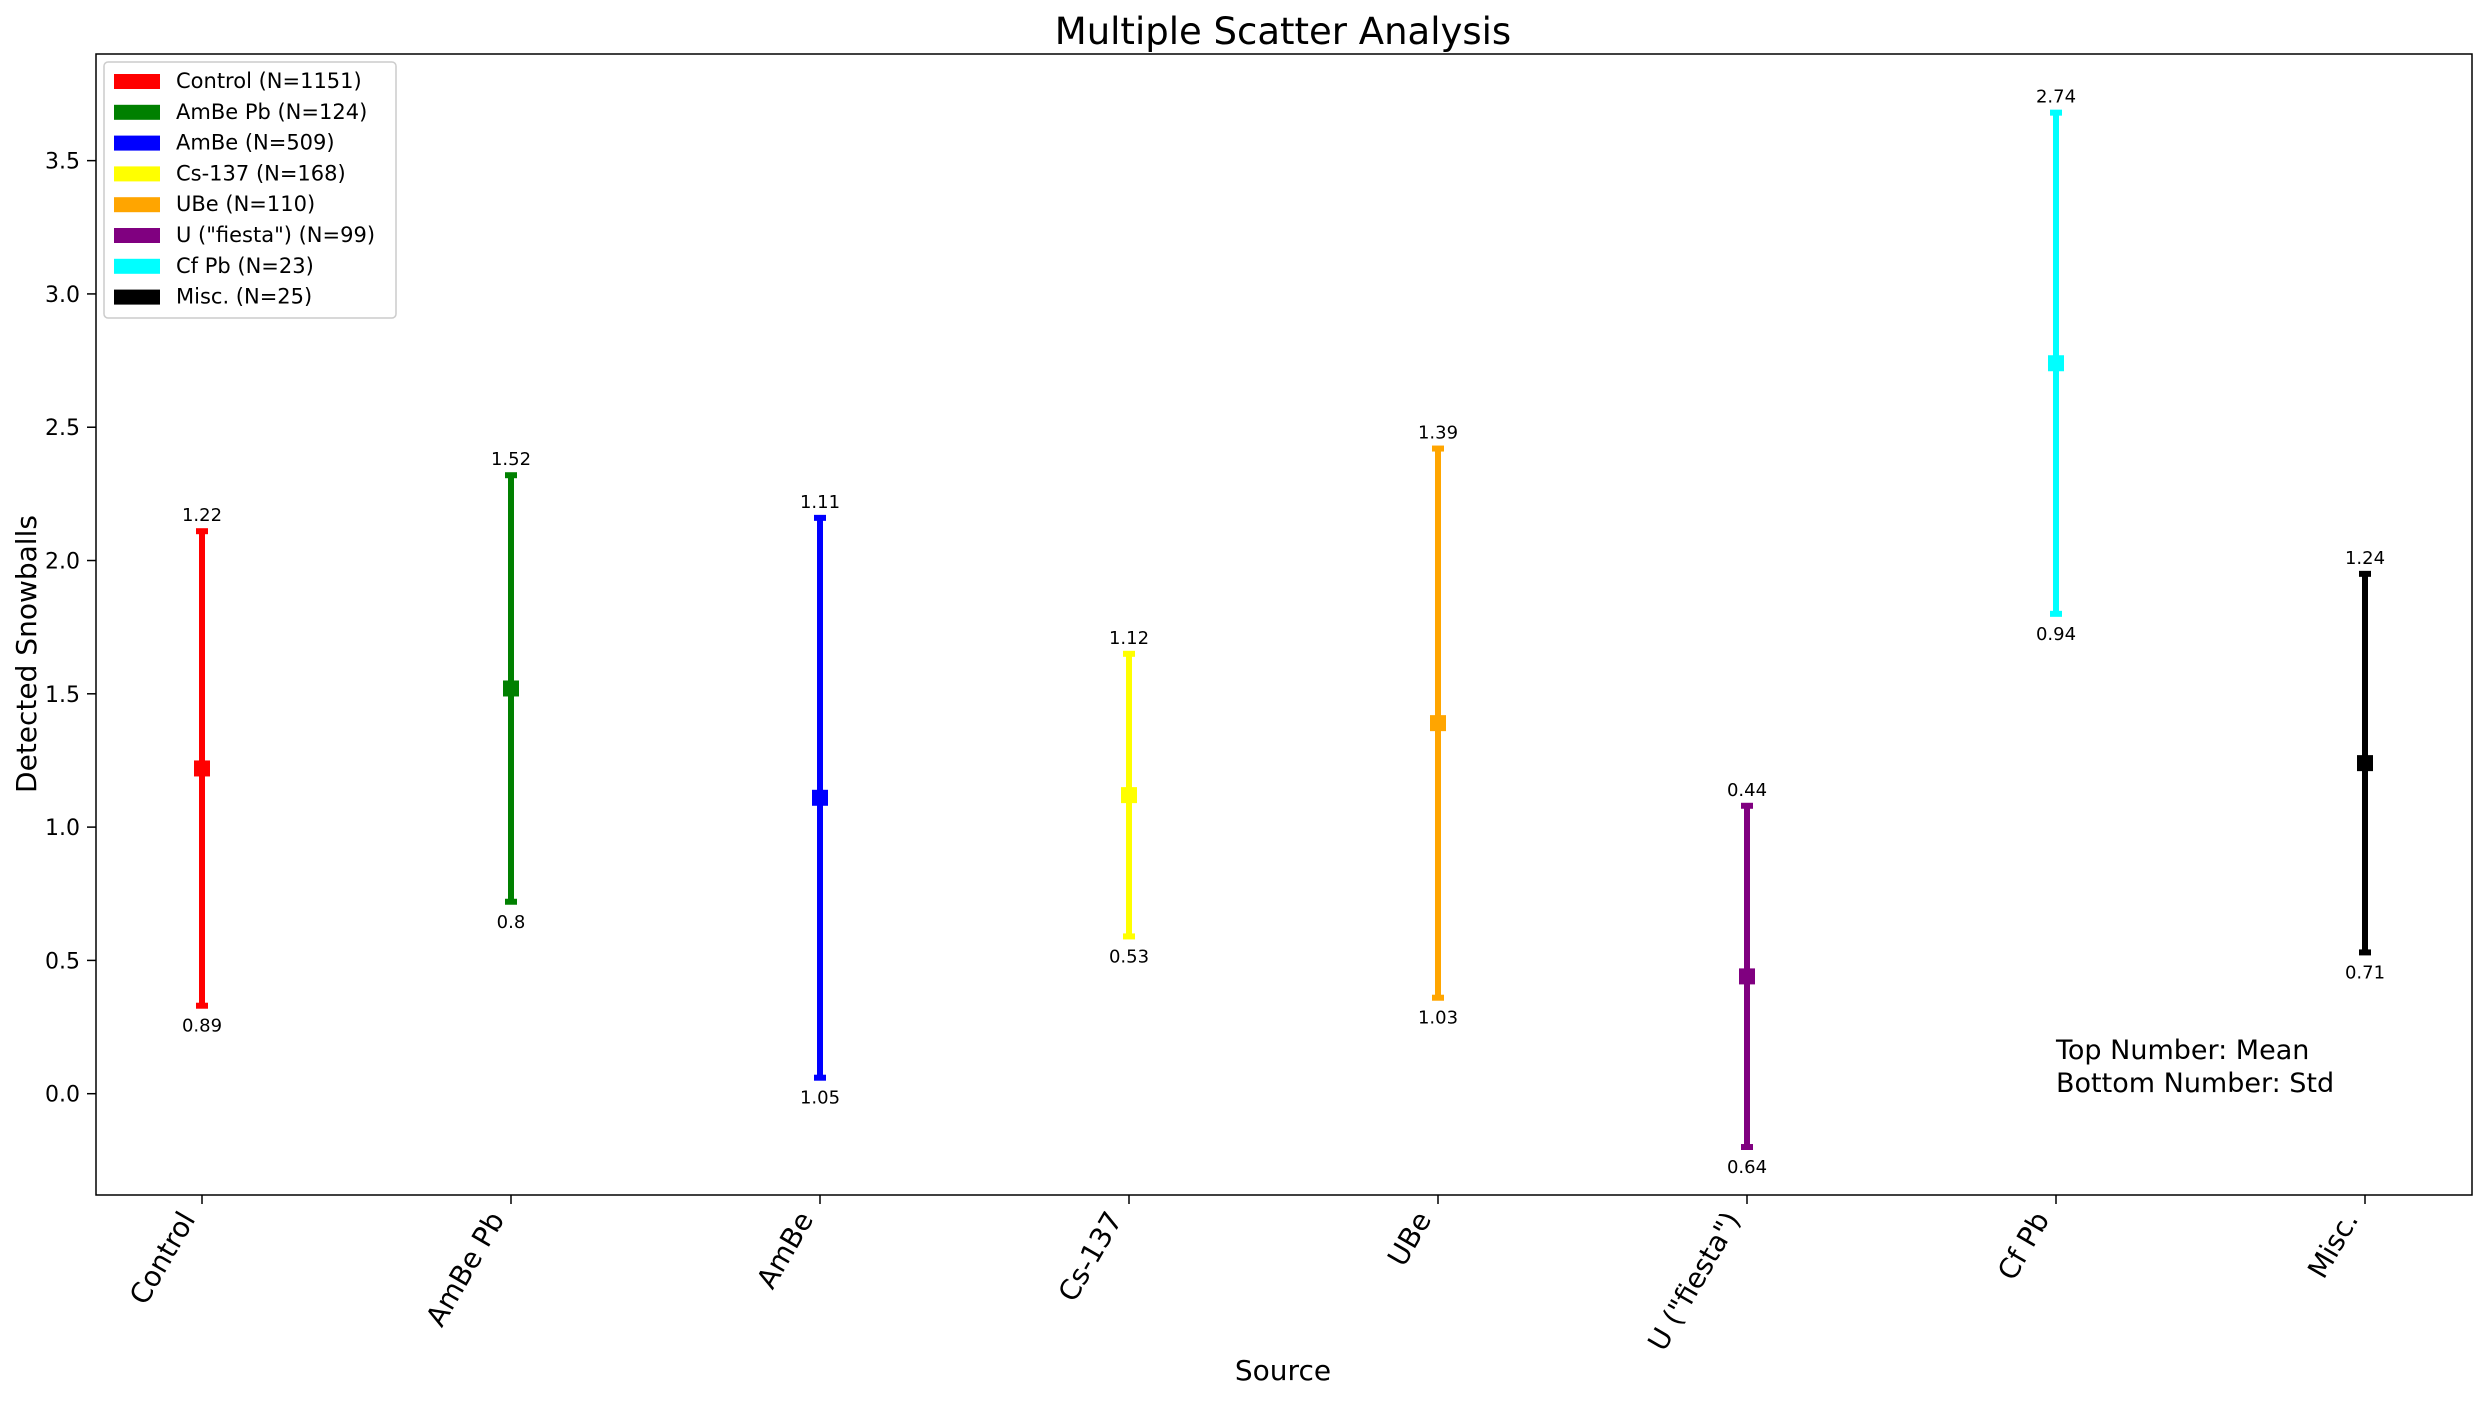  What do you see at coordinates (245, 204) in the screenshot?
I see `legend-item-label: UBe (N=110)` at bounding box center [245, 204].